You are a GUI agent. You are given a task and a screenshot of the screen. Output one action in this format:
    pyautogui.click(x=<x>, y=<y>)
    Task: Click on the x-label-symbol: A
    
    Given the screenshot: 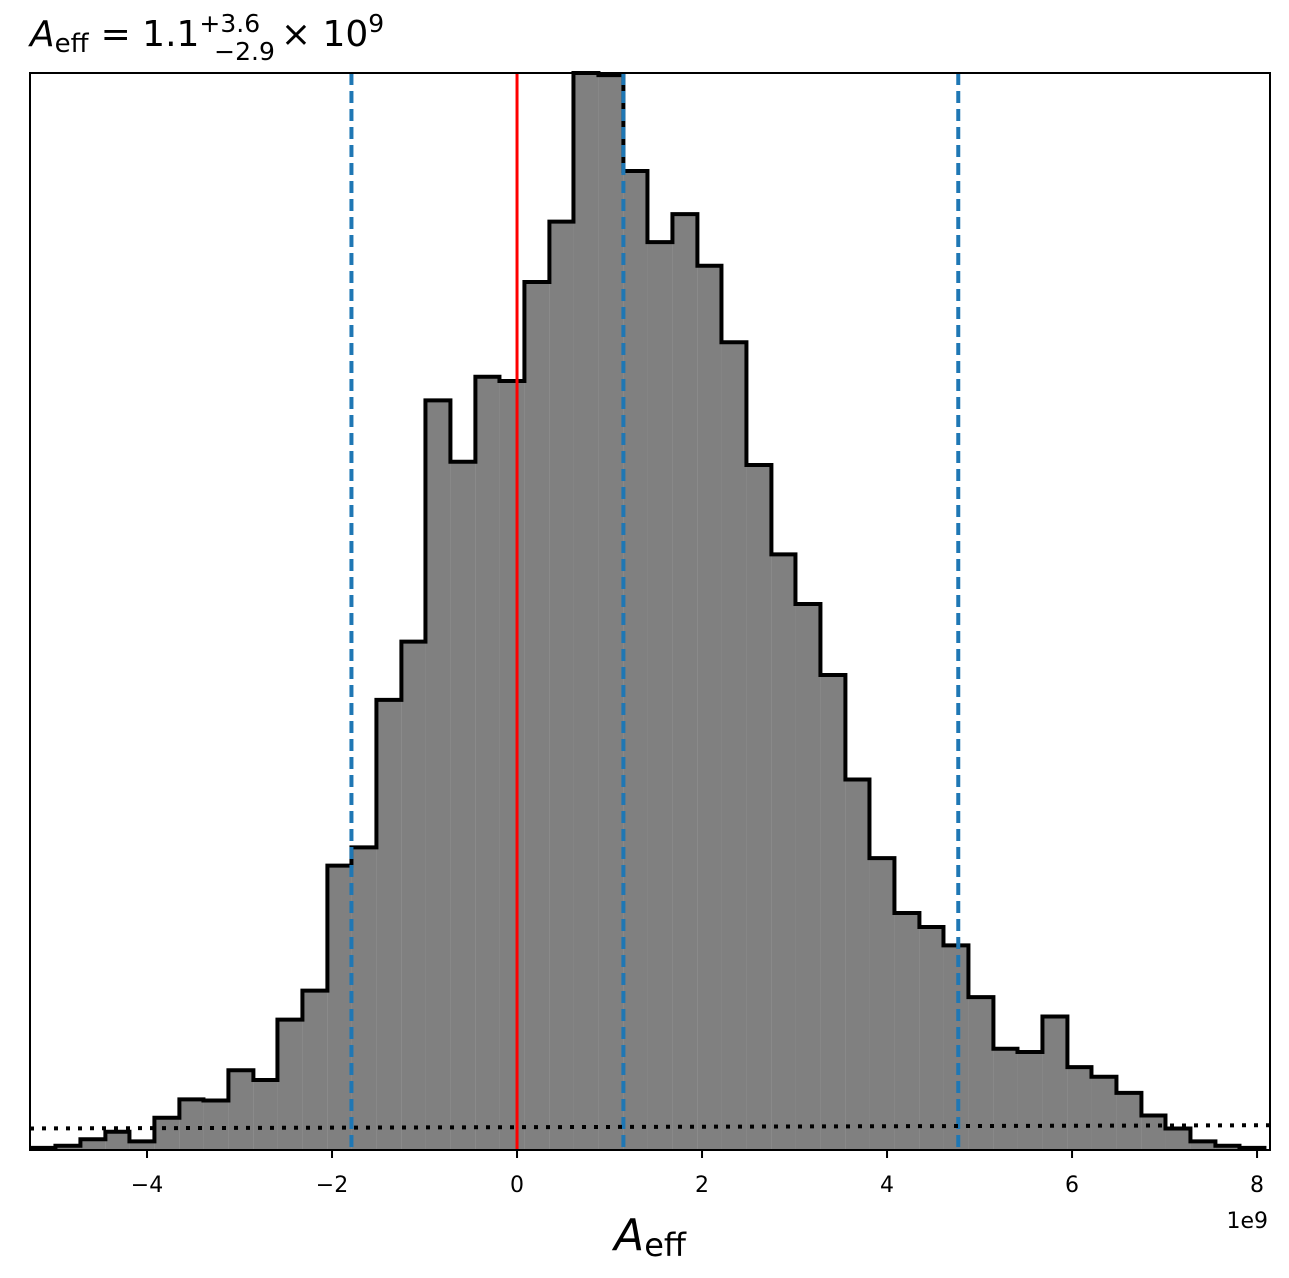 What is the action you would take?
    pyautogui.click(x=627, y=1235)
    